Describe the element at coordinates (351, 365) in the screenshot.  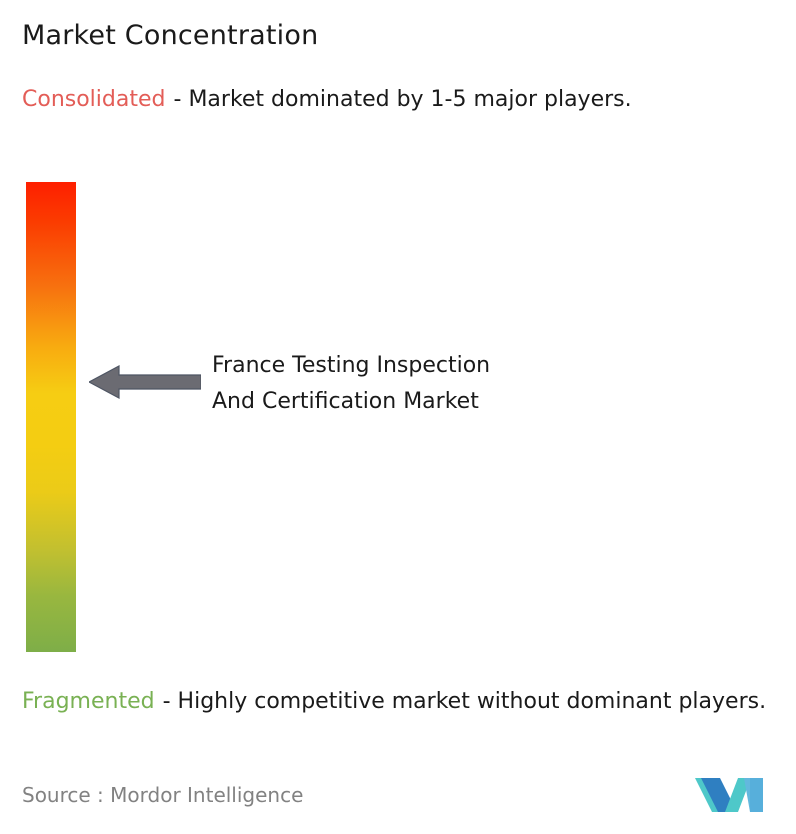
I see `marker-label-line-1: France Testing Inspection` at that location.